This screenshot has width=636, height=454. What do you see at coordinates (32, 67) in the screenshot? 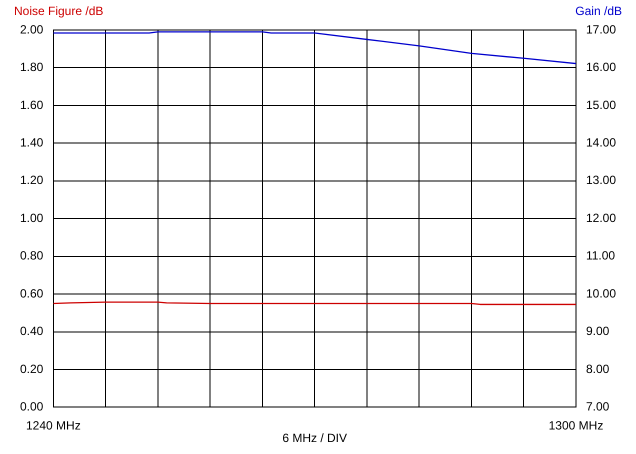
I see `y-tick-label: 1.80` at bounding box center [32, 67].